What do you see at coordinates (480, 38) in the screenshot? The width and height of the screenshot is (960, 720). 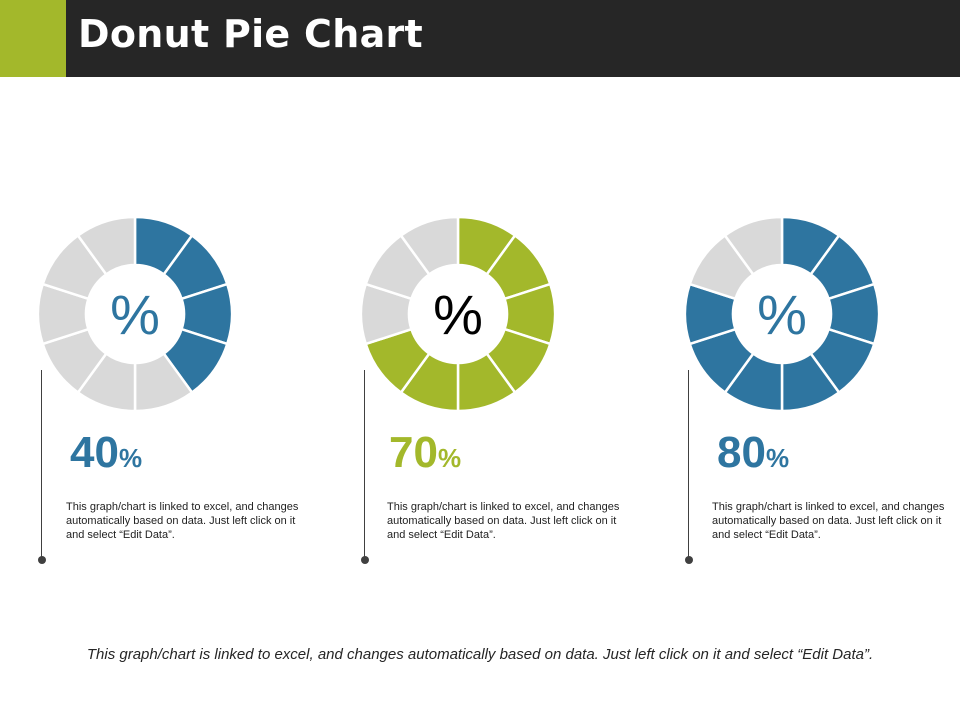 I see `title-bar: Donut Pie Chart` at bounding box center [480, 38].